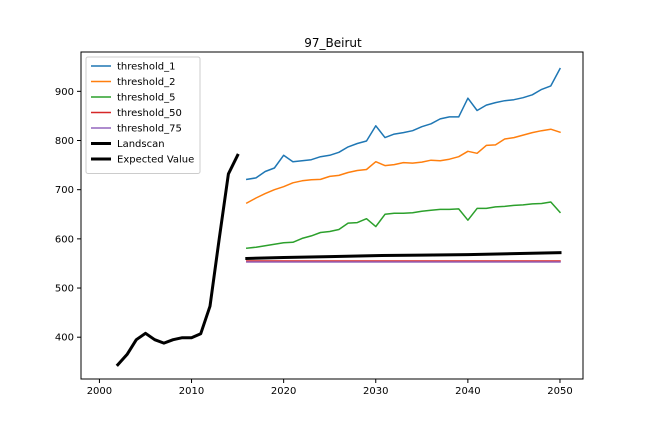 The image size is (648, 432). What do you see at coordinates (99, 391) in the screenshot?
I see `x-tick-label: 2000` at bounding box center [99, 391].